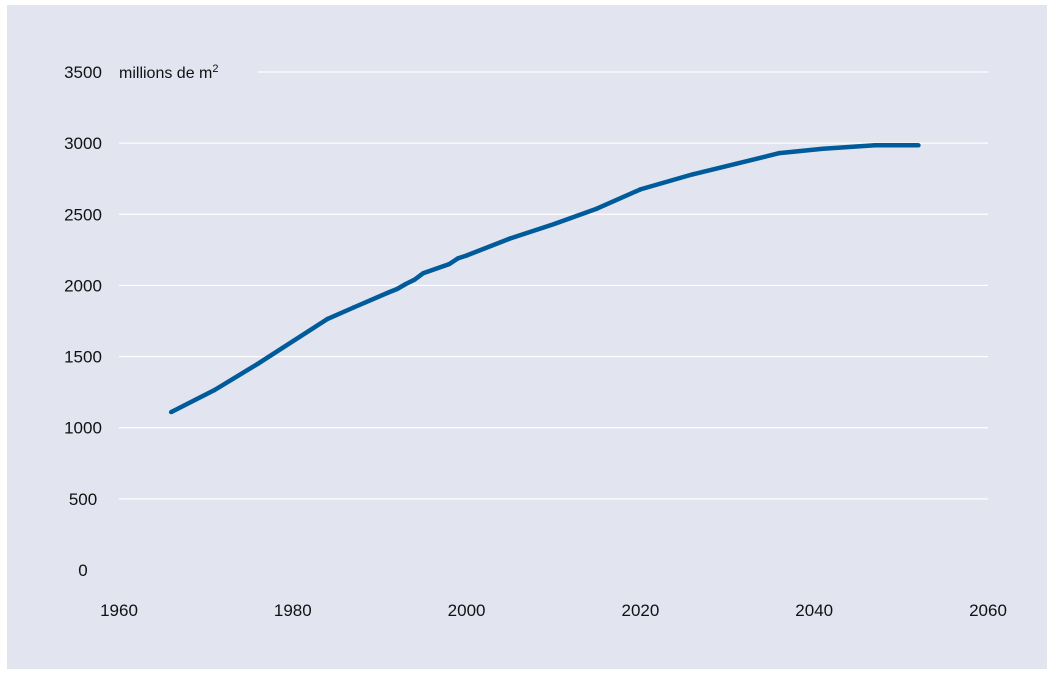 The image size is (1054, 677). I want to click on y-tick-label: 500, so click(83, 499).